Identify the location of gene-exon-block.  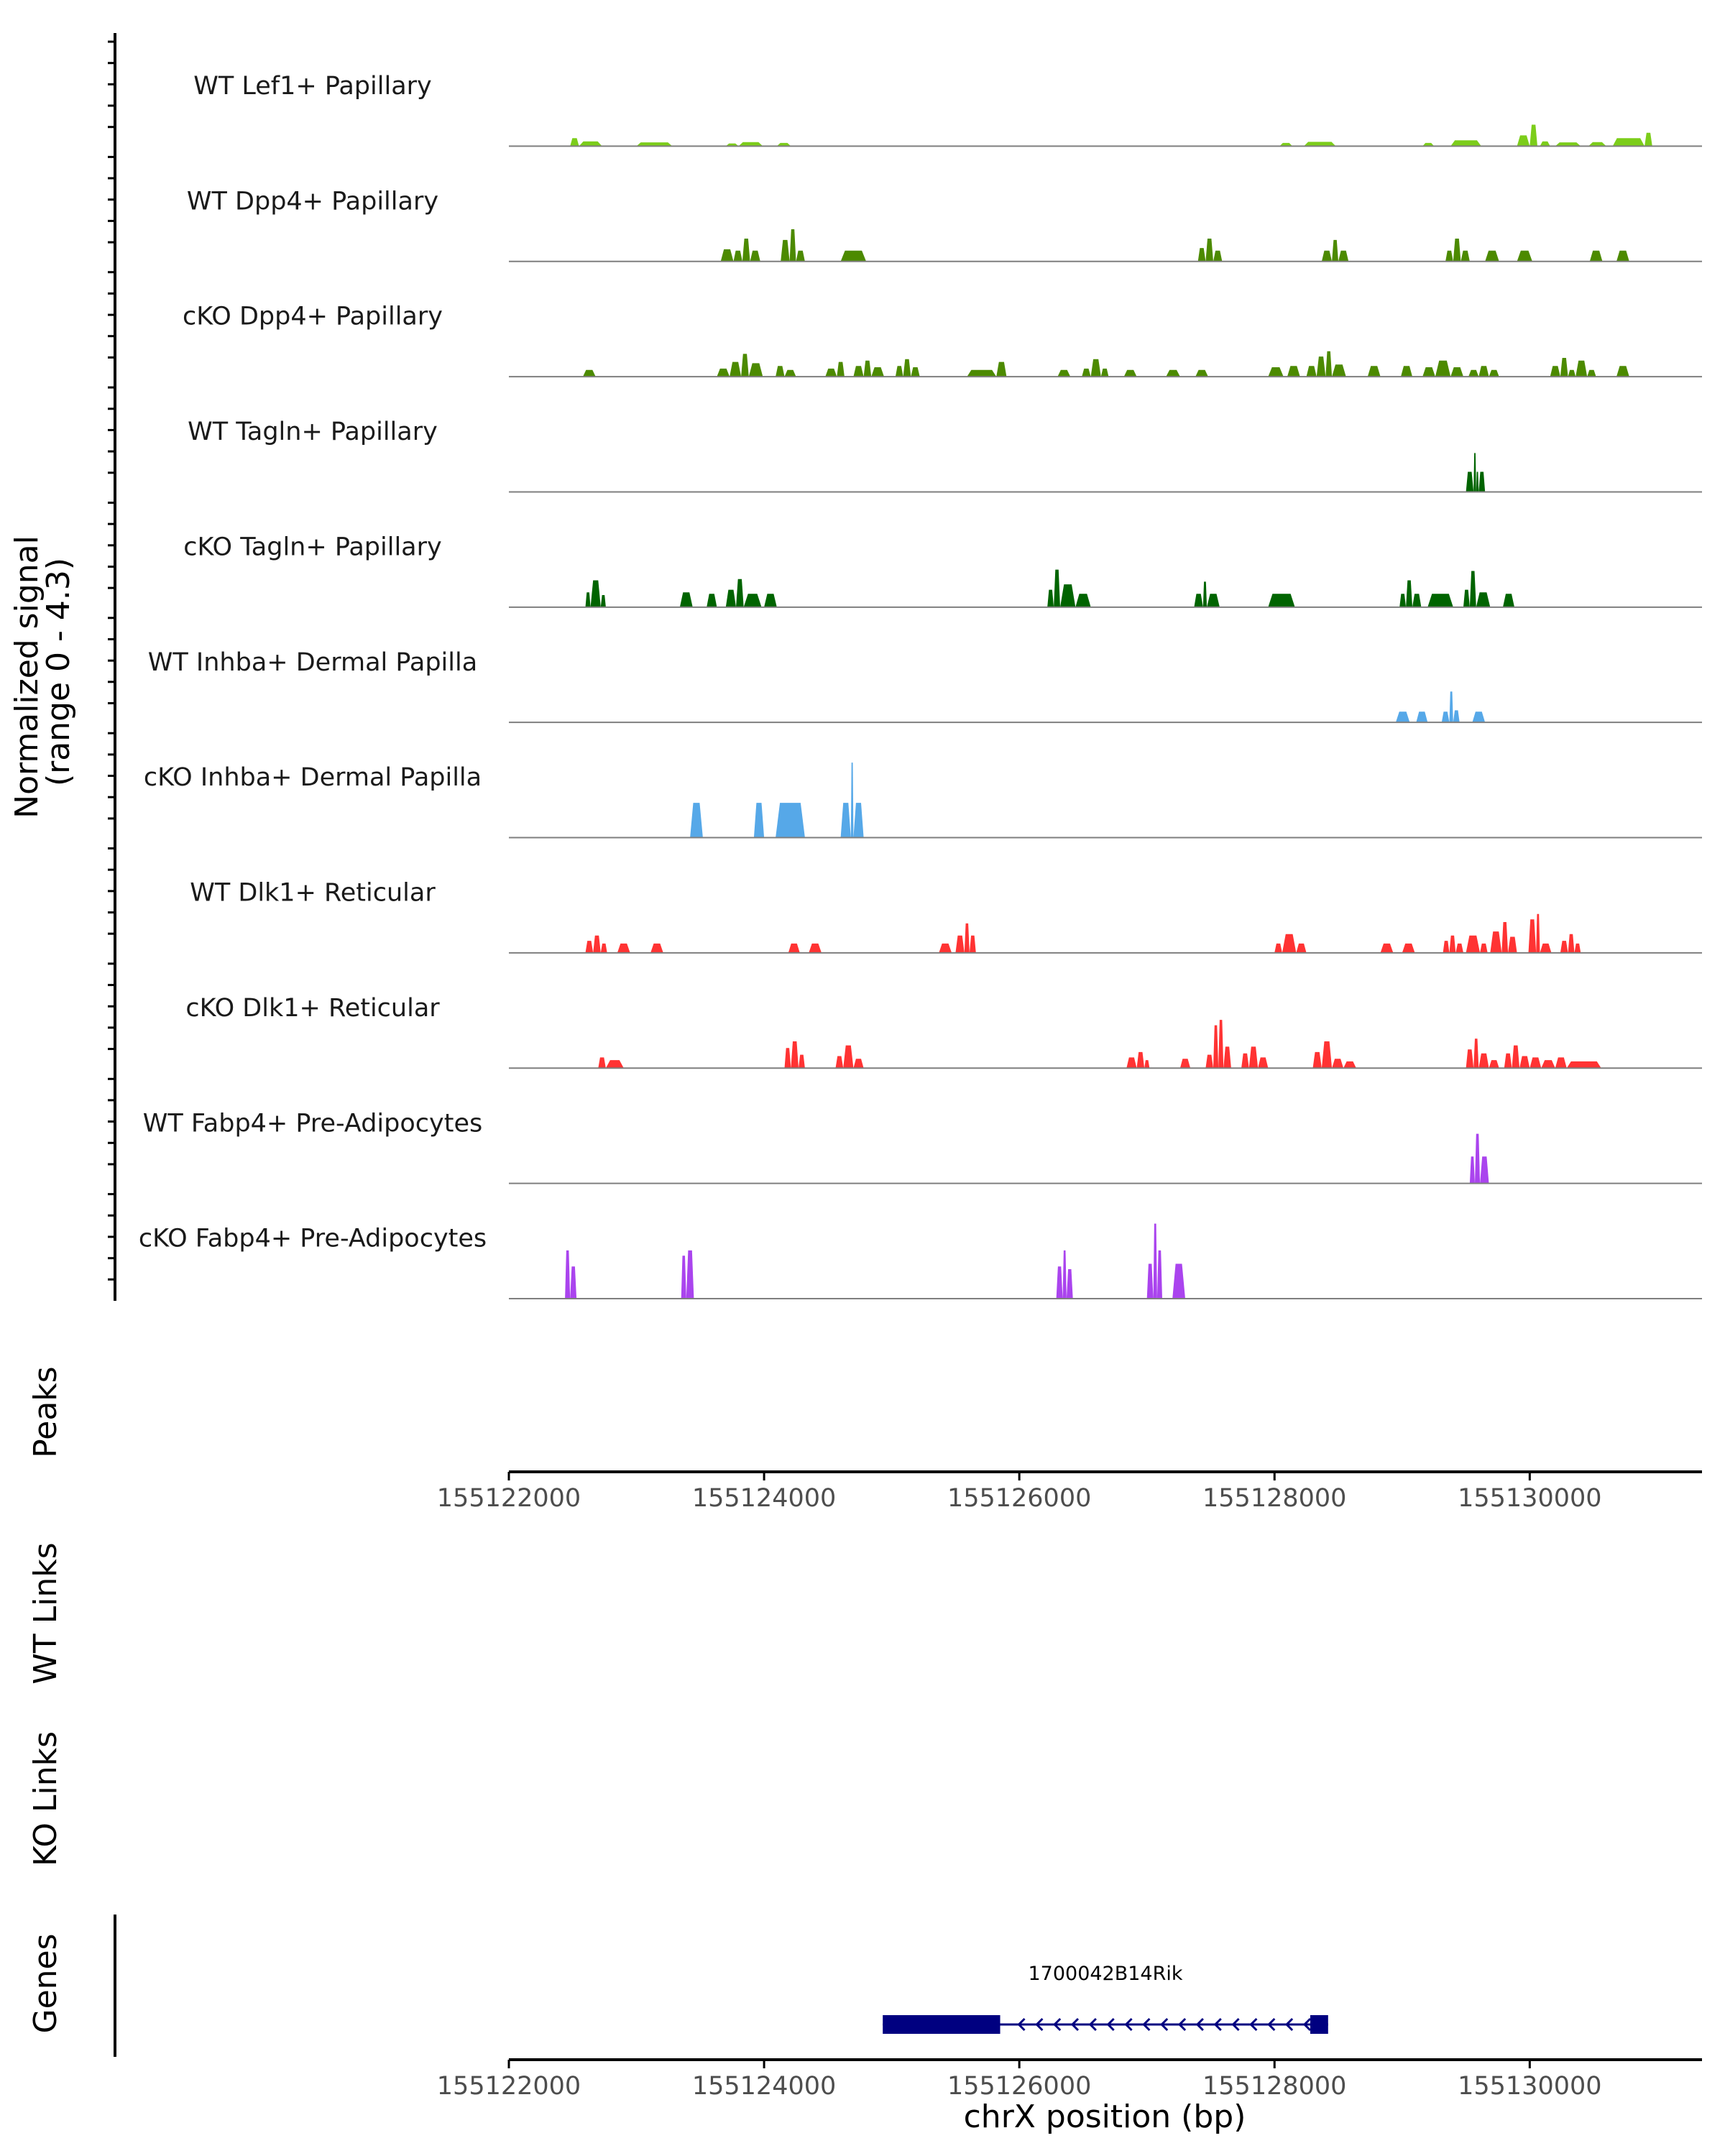
(941, 2024).